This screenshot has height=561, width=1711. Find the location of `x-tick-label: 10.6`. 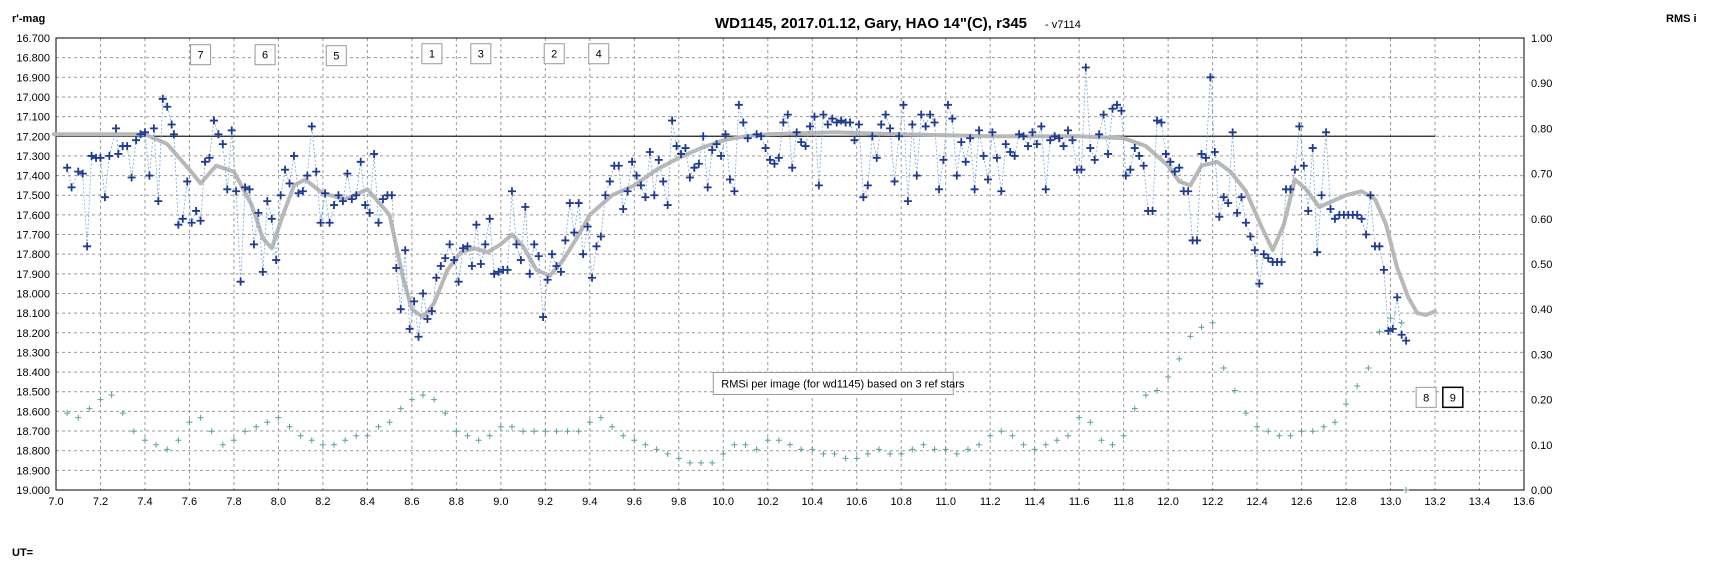

x-tick-label: 10.6 is located at coordinates (856, 502).